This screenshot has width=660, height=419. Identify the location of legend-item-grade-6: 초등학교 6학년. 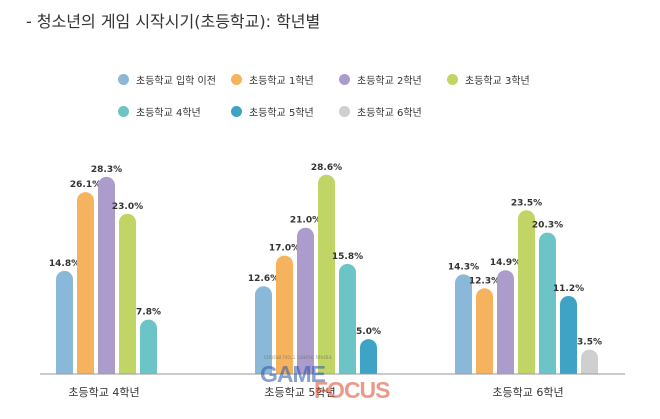
(393, 111).